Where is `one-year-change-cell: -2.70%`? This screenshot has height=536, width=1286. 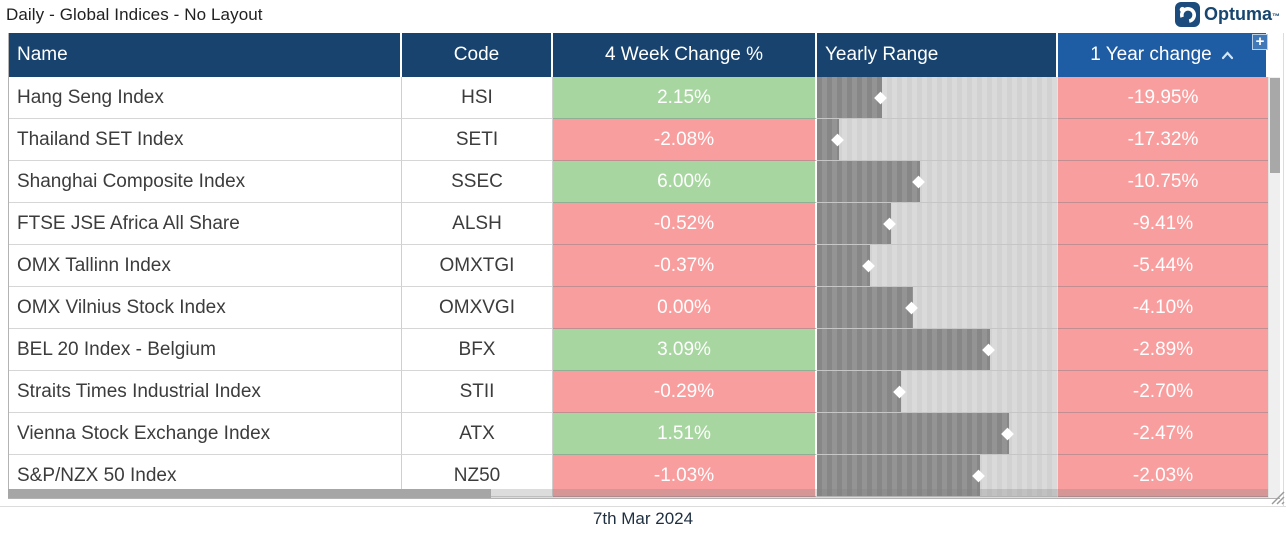
one-year-change-cell: -2.70% is located at coordinates (1163, 392).